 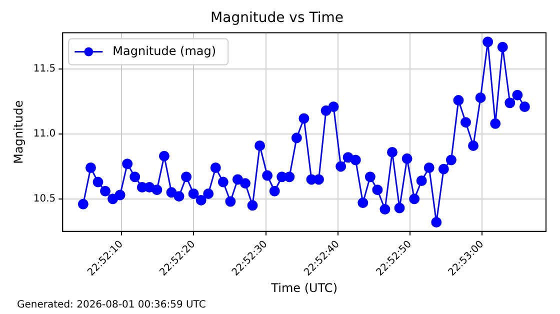 What do you see at coordinates (111, 305) in the screenshot?
I see `text: Generated: 2026-08-01 00:36:59 UTC` at bounding box center [111, 305].